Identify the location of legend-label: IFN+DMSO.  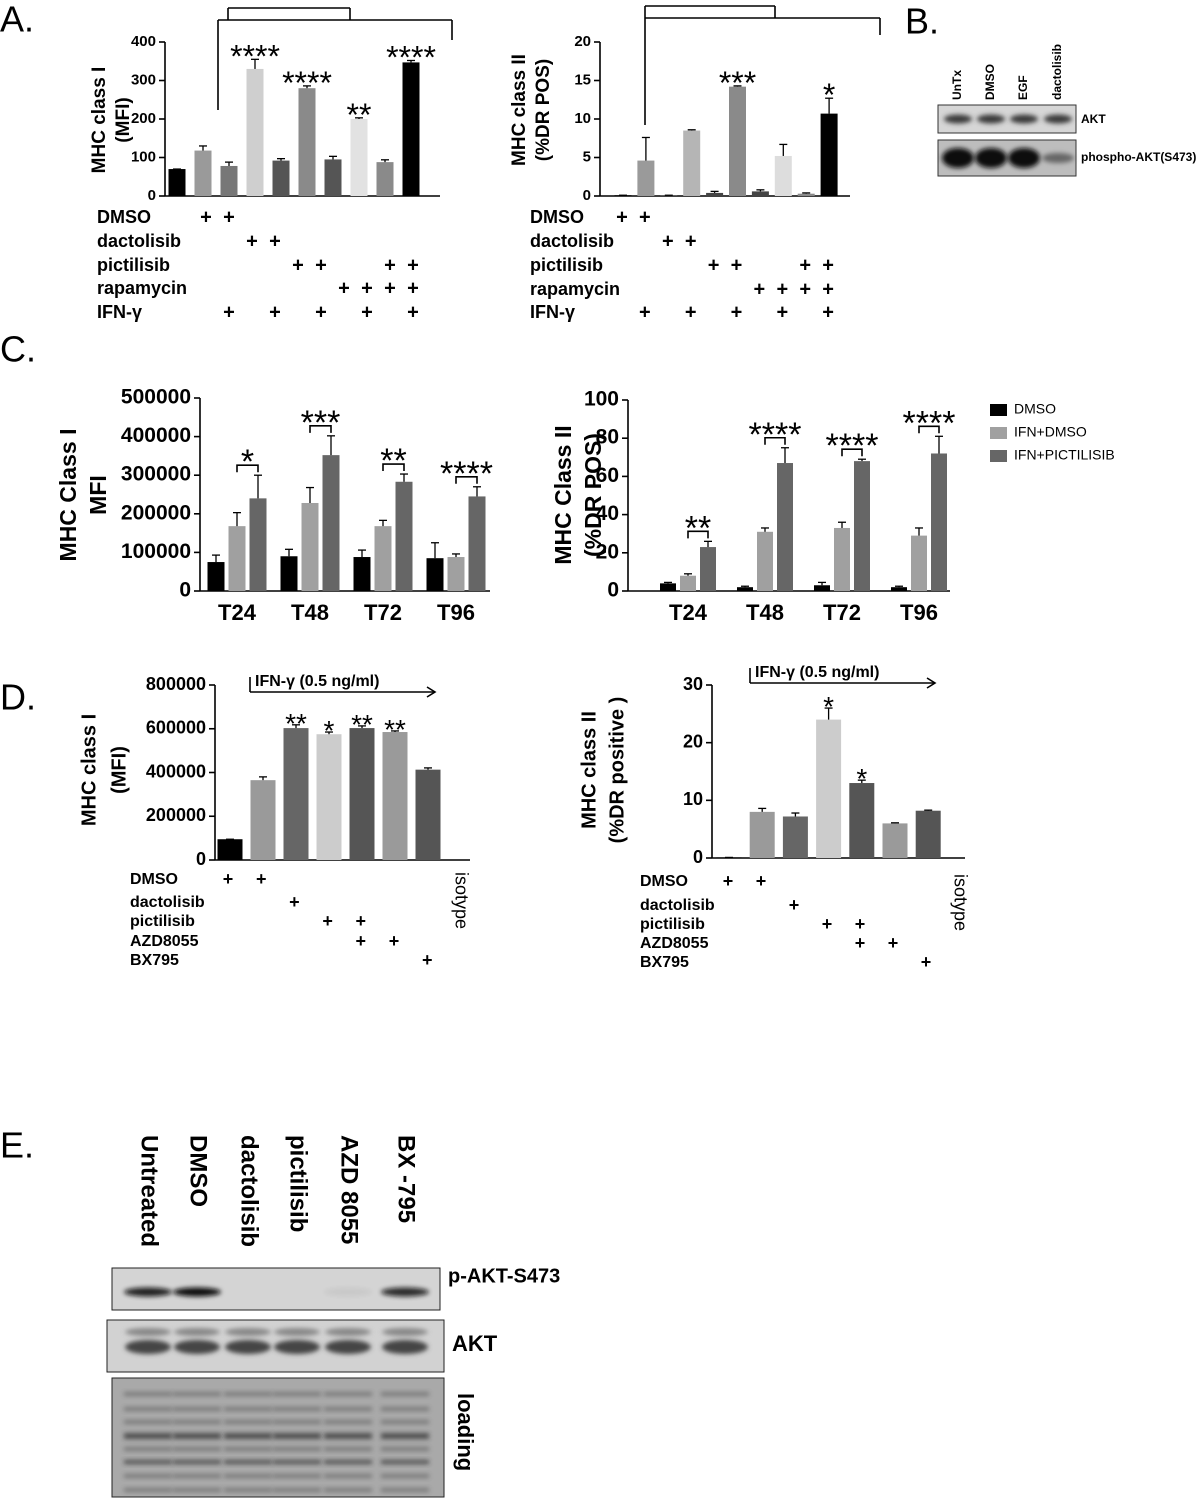
(1050, 432).